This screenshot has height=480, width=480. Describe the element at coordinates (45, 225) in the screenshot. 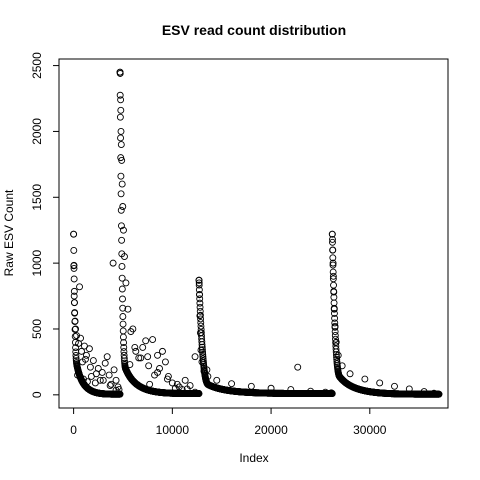

I see `y-axis: 0 500 1000 1500 2000 2500` at that location.